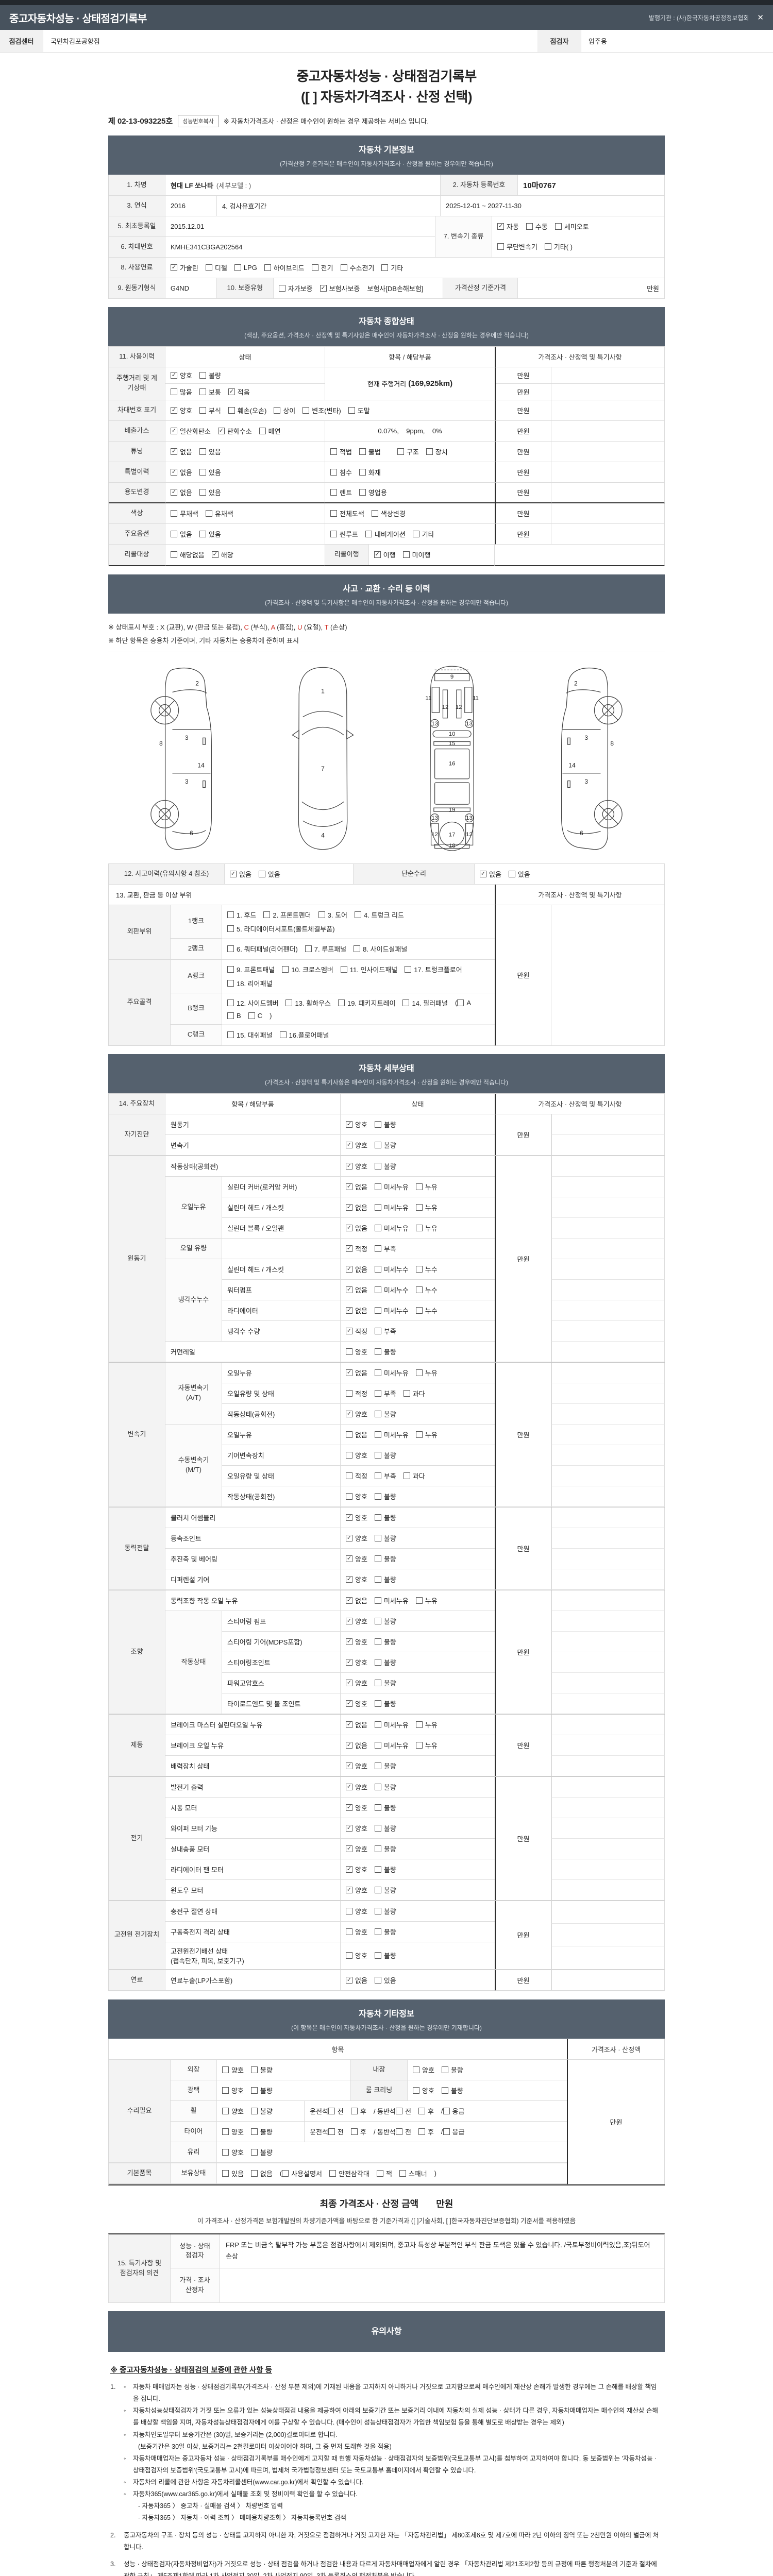 Image resolution: width=773 pixels, height=2576 pixels. I want to click on checkbox: LPG, so click(245, 268).